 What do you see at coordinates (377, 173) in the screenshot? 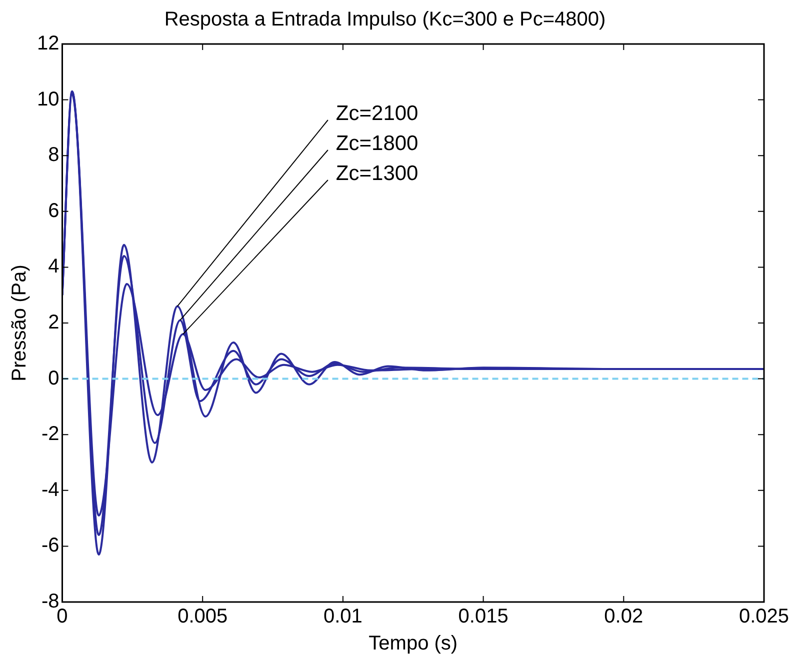
I see `annotation: Zc=1300` at bounding box center [377, 173].